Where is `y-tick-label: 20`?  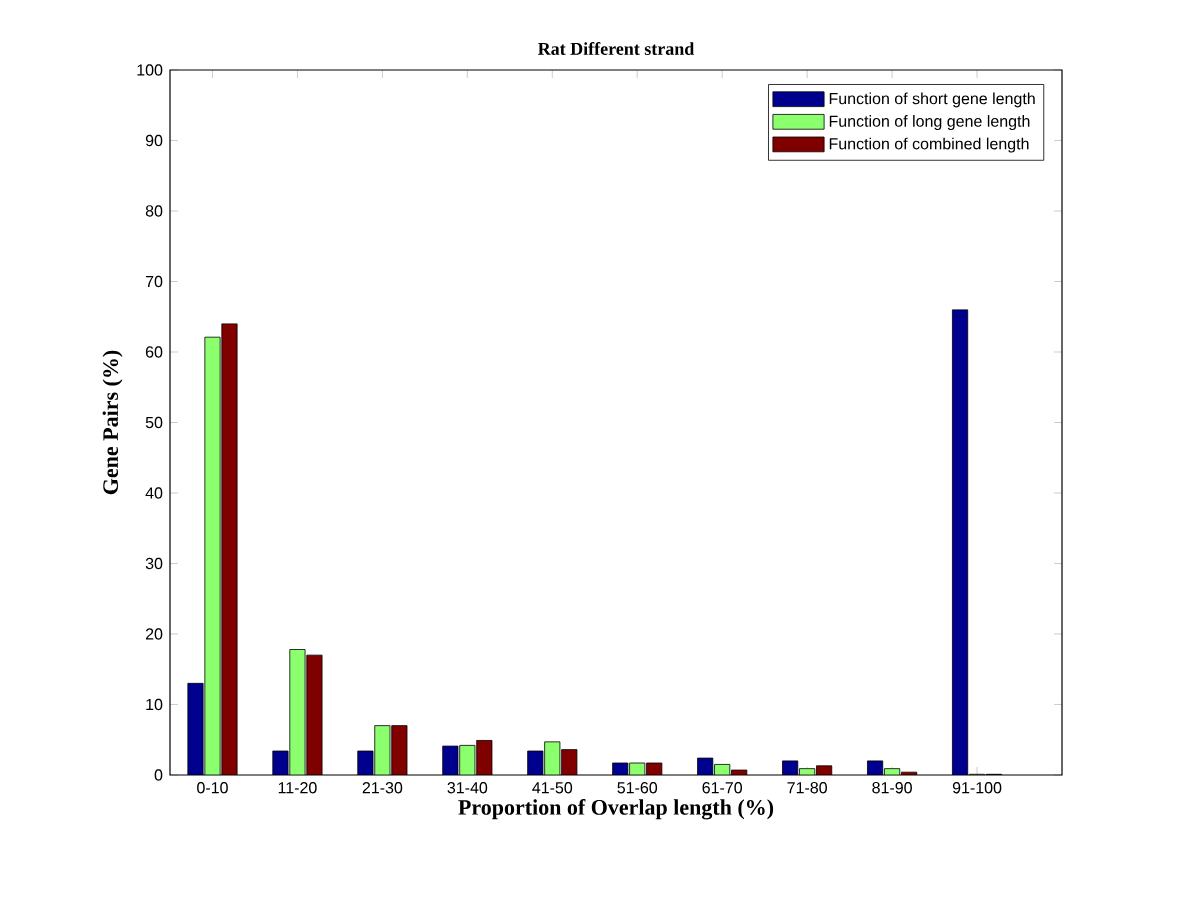 y-tick-label: 20 is located at coordinates (154, 634).